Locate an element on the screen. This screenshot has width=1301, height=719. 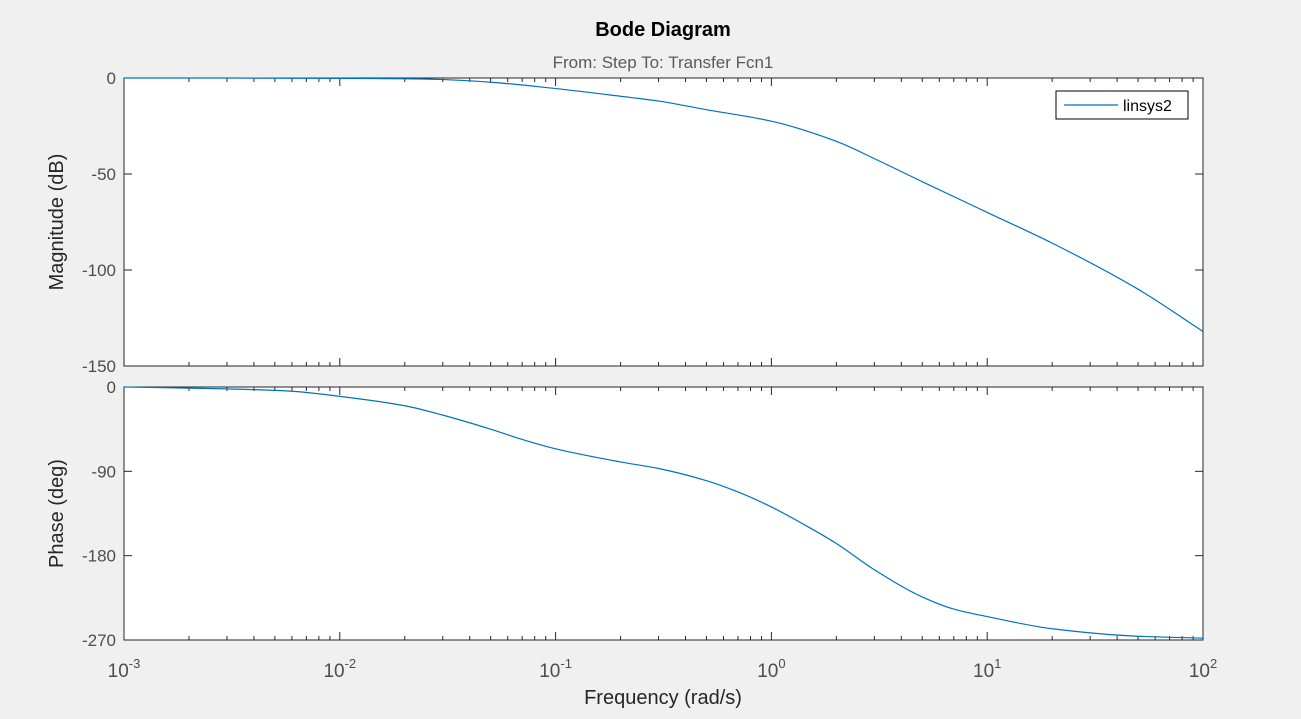
x-tick-label: 10⁻³ is located at coordinates (124, 669).